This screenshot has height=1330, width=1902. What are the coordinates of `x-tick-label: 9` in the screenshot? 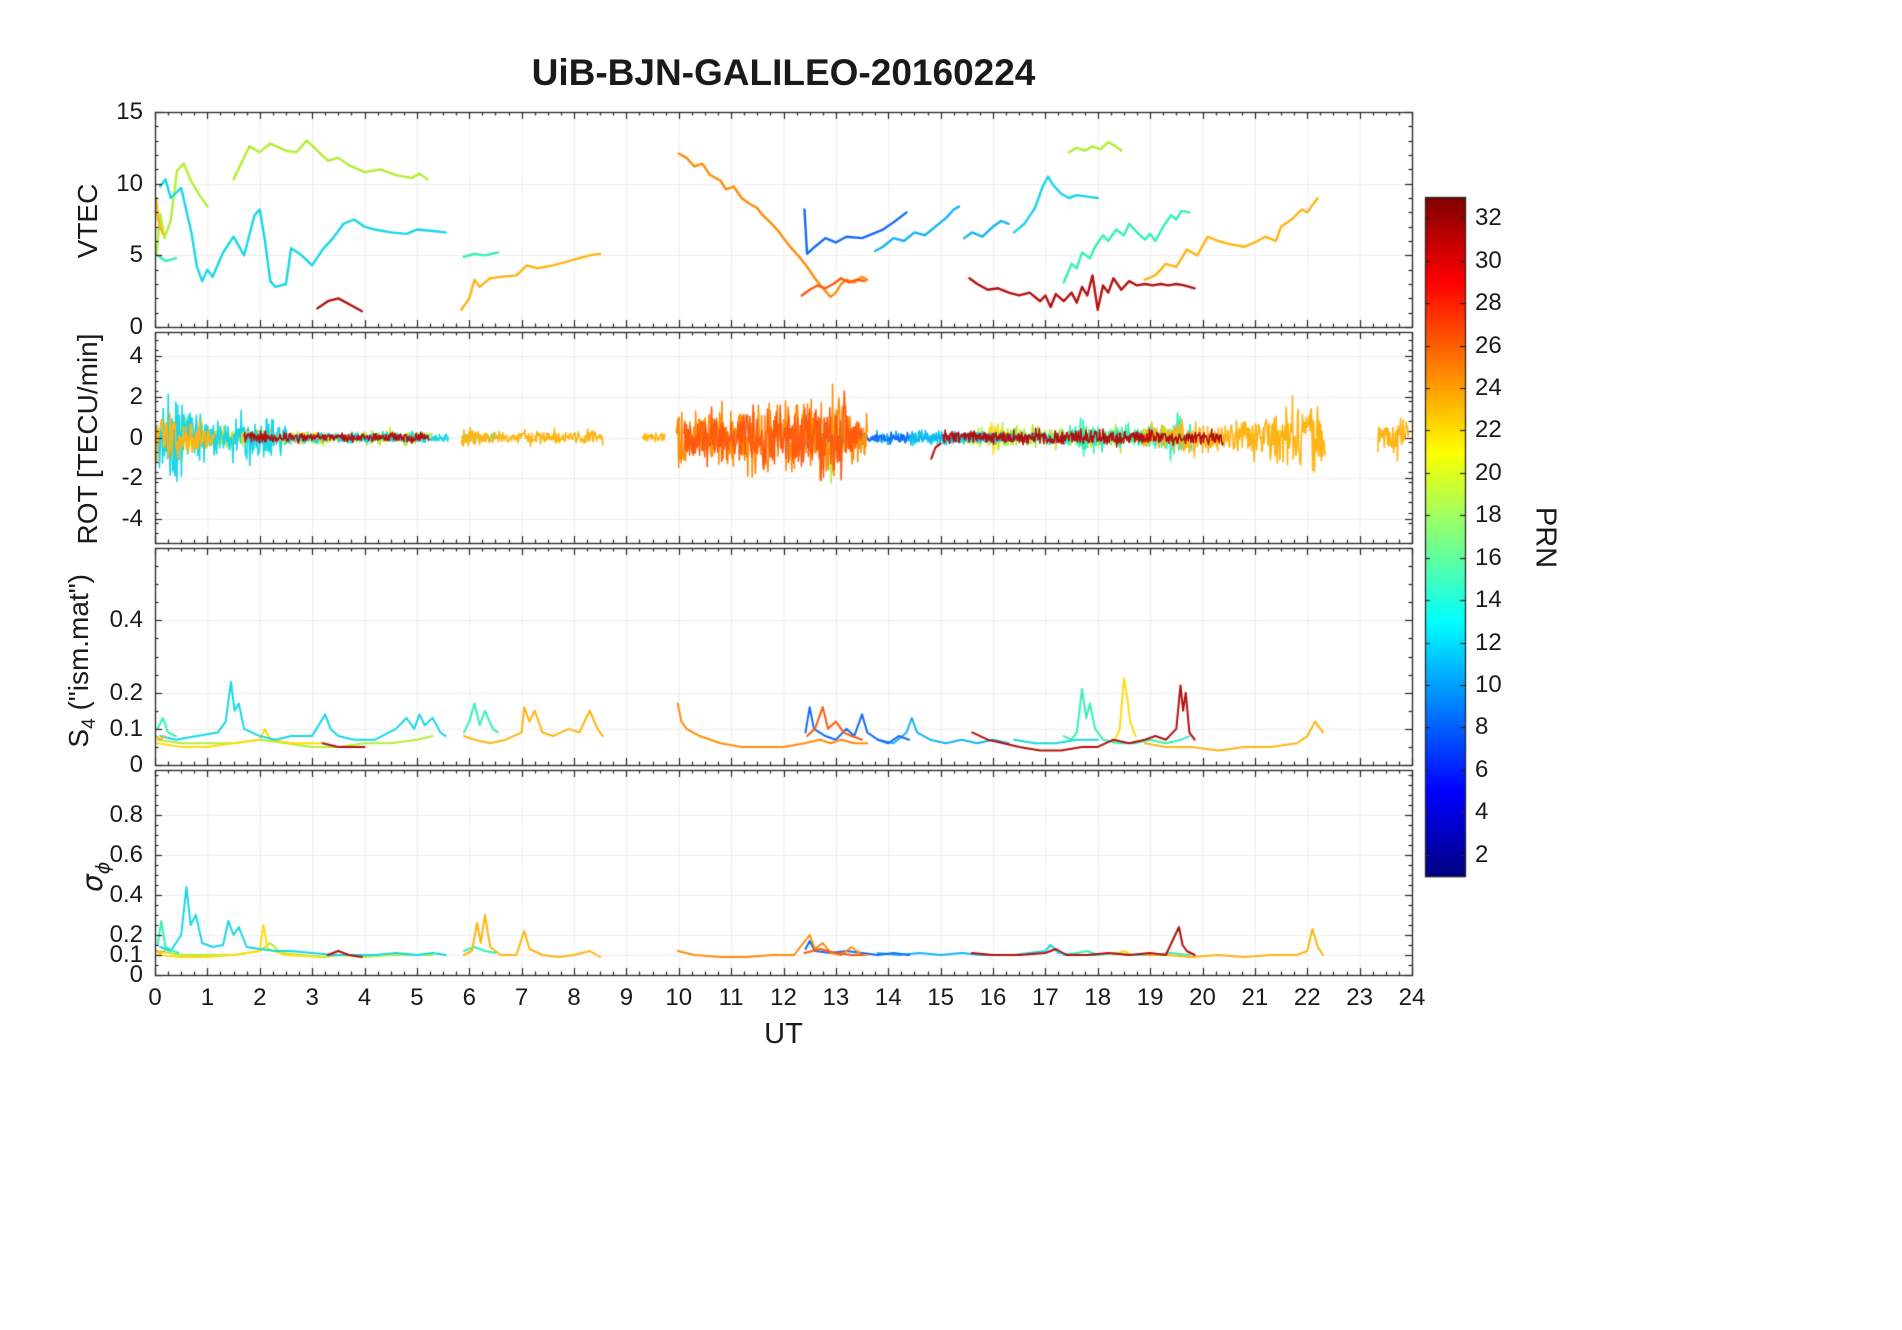 It's located at (626, 997).